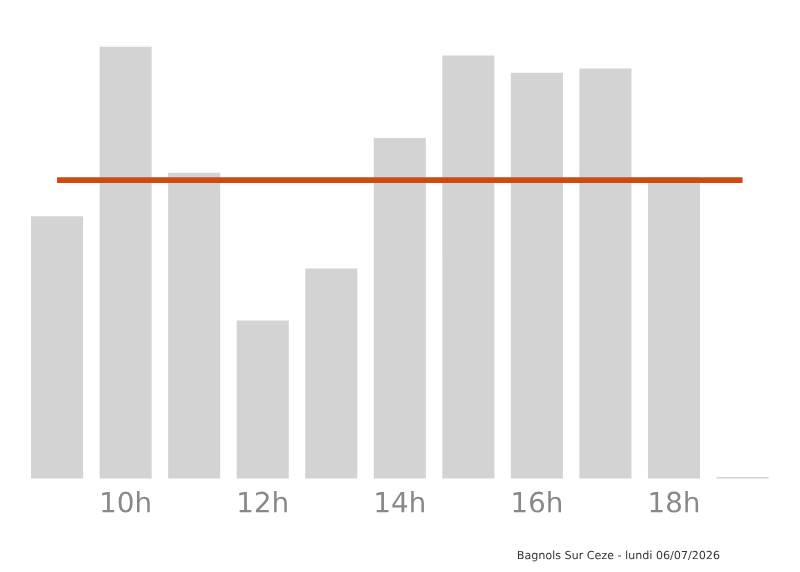  Describe the element at coordinates (126, 502) in the screenshot. I see `x-tick-label: 10h` at that location.